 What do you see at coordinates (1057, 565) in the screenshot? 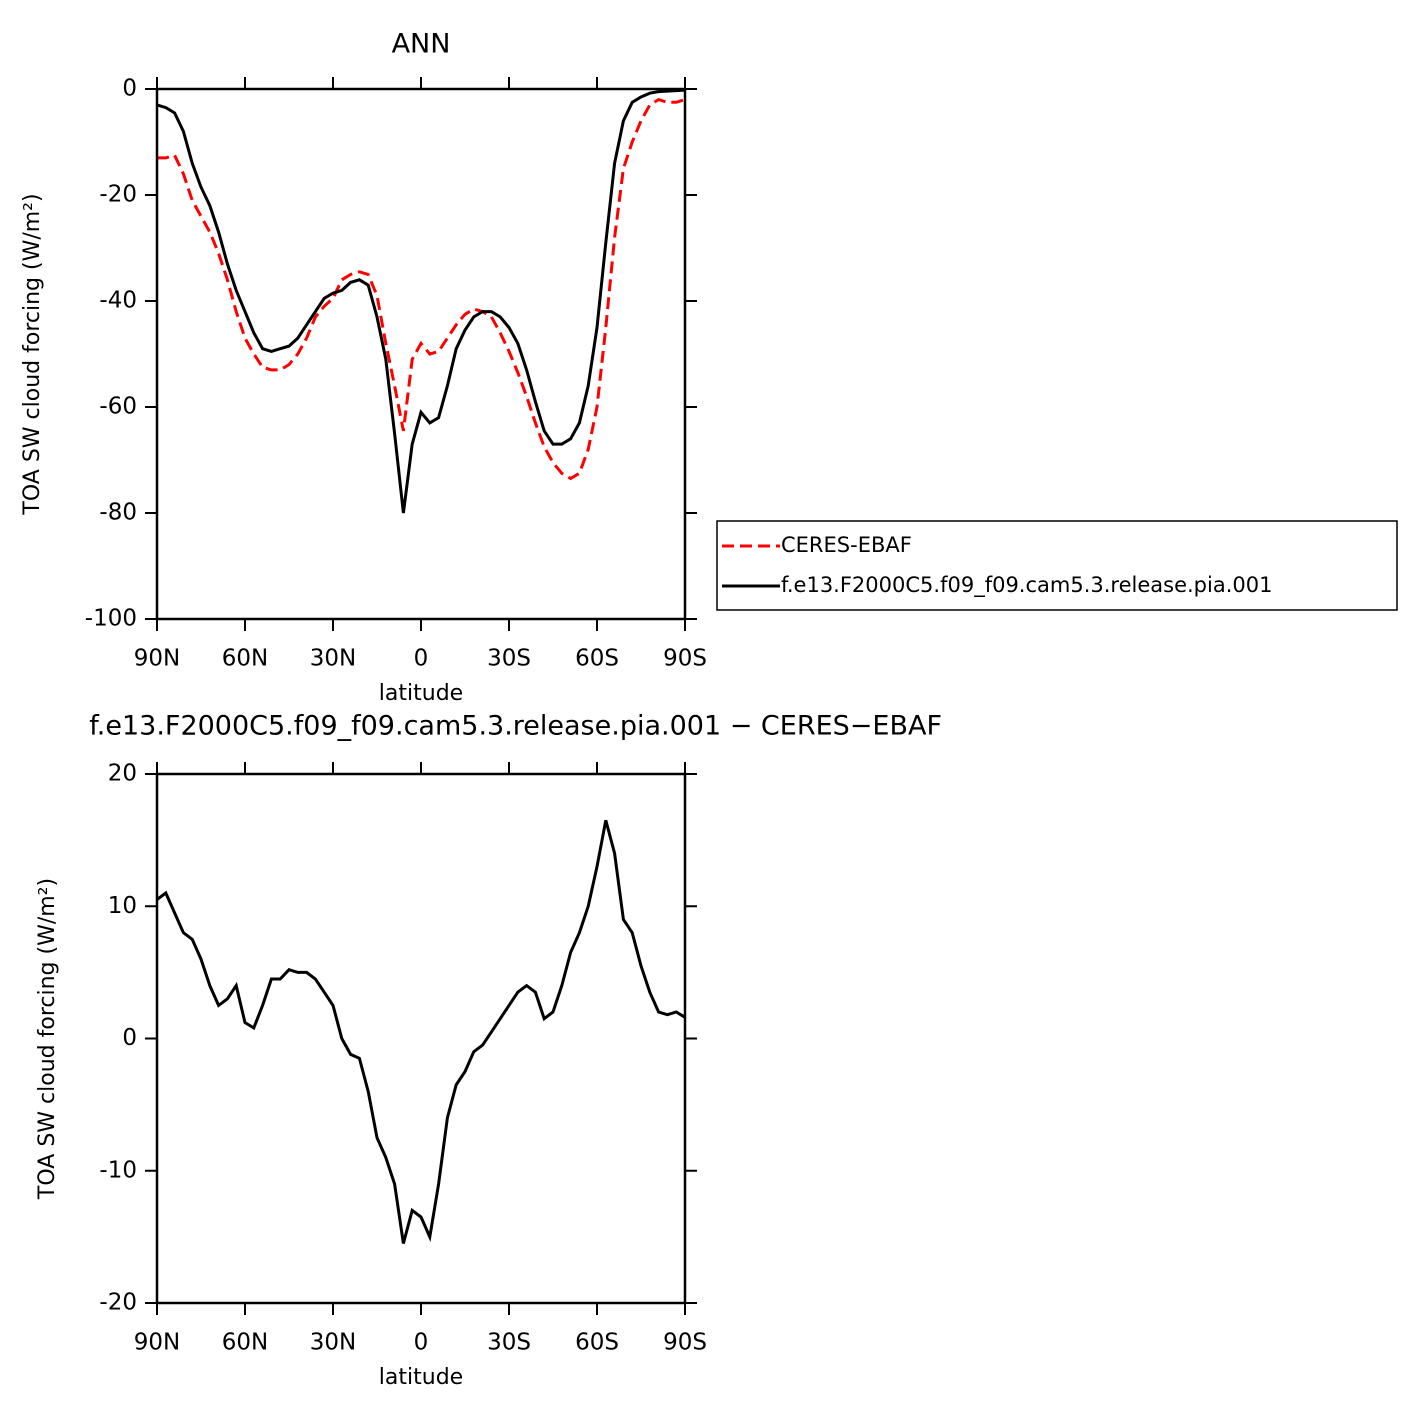
I see `legend-box` at bounding box center [1057, 565].